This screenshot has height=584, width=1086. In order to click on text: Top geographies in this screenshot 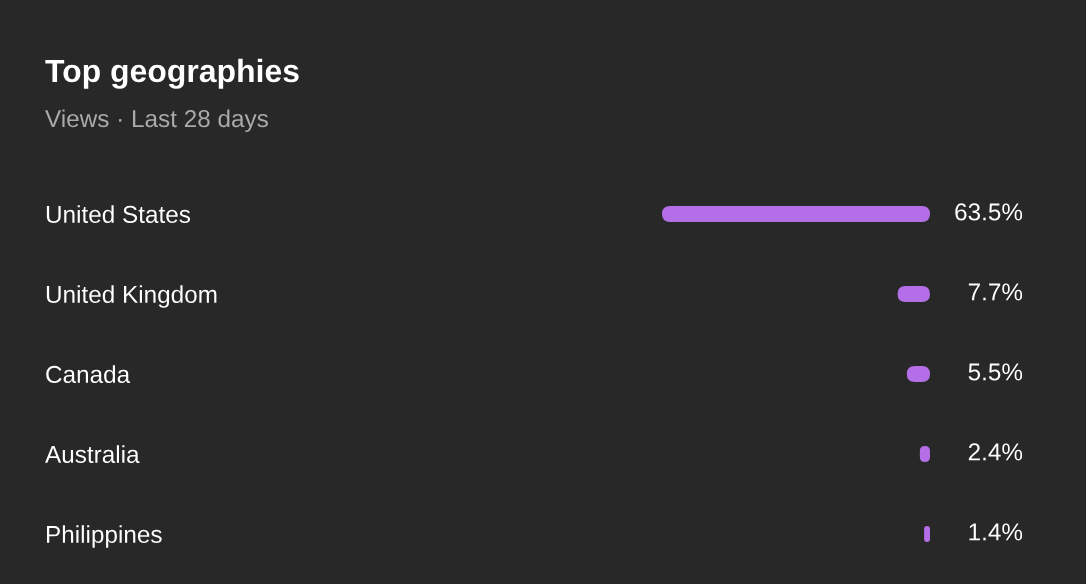, I will do `click(172, 73)`.